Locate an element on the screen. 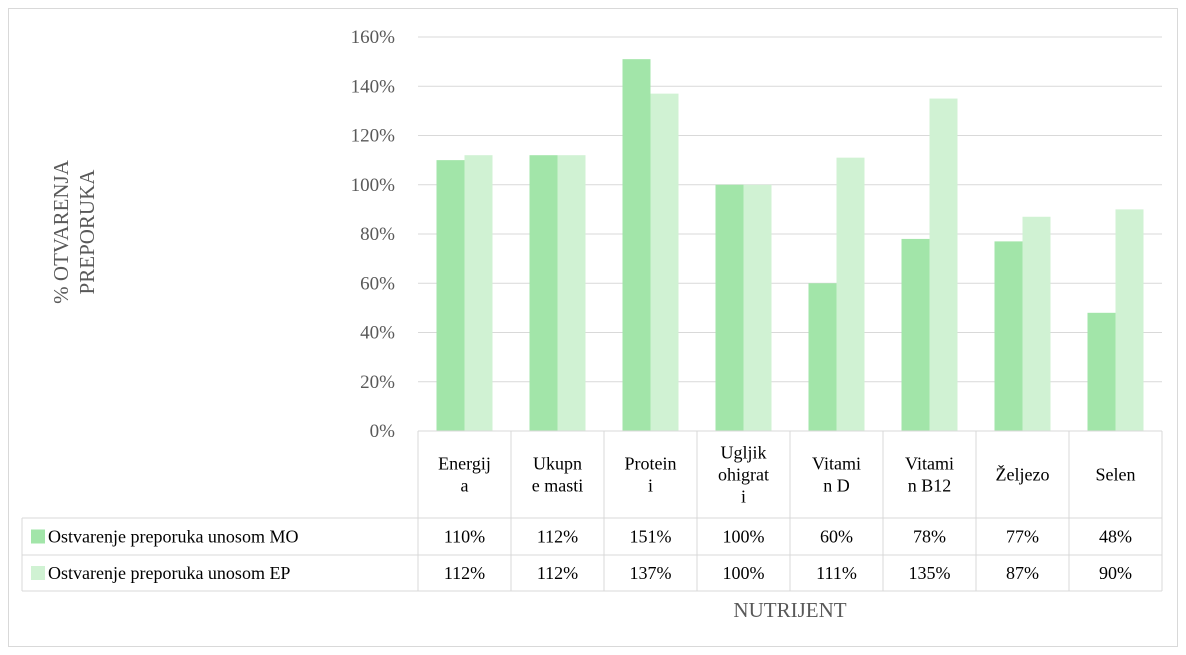  category-label: Željezo is located at coordinates (1023, 474).